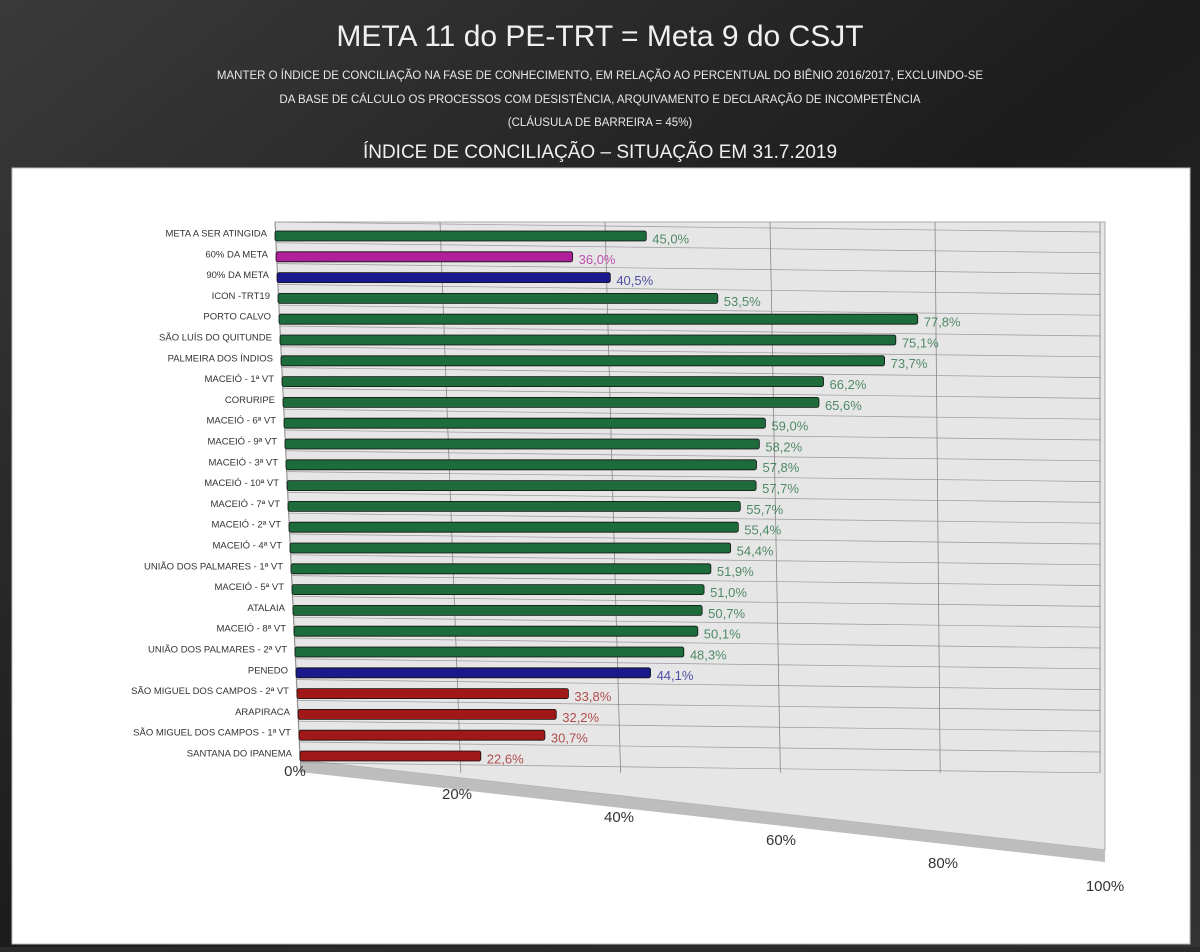  Describe the element at coordinates (210, 691) in the screenshot. I see `category-label: SÃO MIGUEL DOS CAMPOS - 2ª VT` at that location.